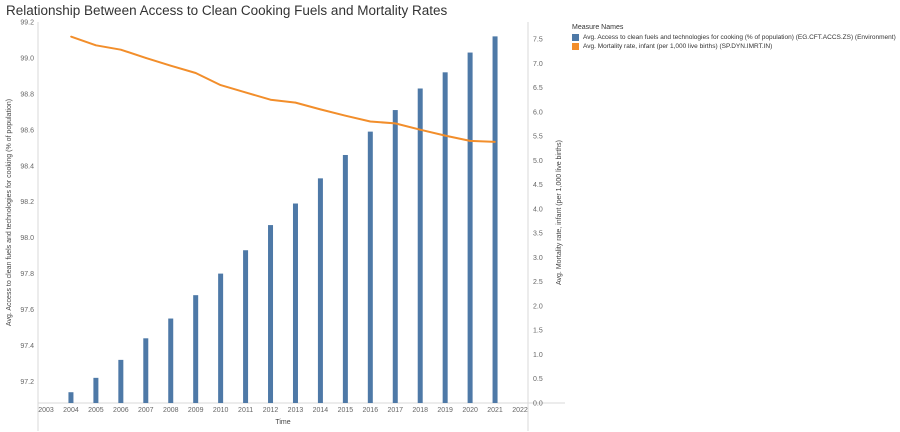 The image size is (900, 432). I want to click on y-left-tick: 98.4, so click(27, 166).